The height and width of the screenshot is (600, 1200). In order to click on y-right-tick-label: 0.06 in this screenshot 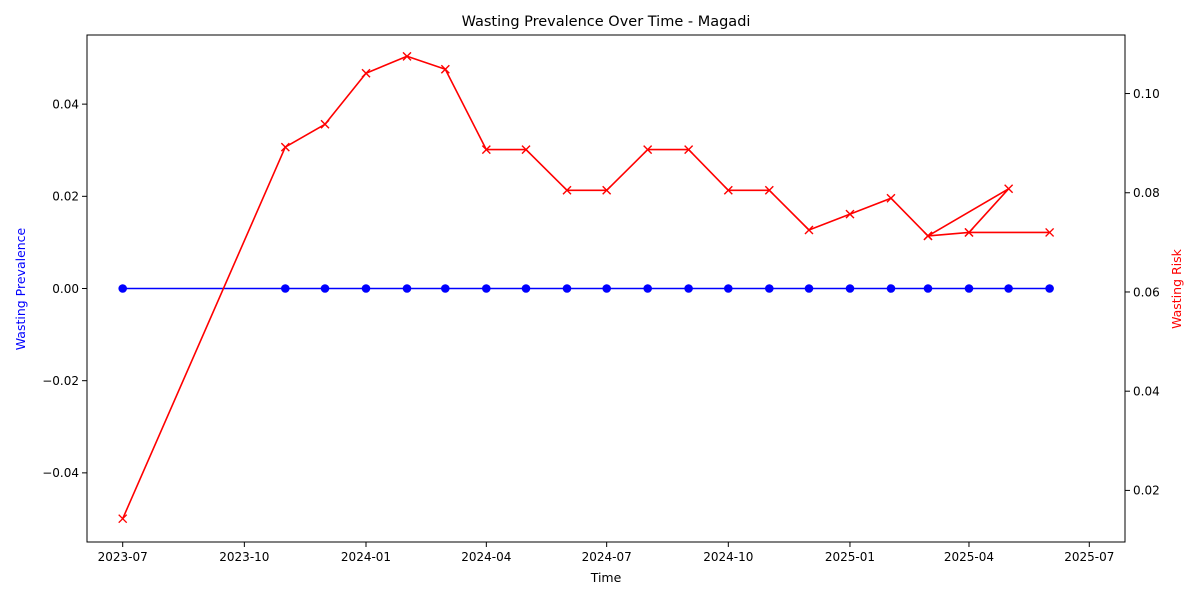, I will do `click(1146, 292)`.